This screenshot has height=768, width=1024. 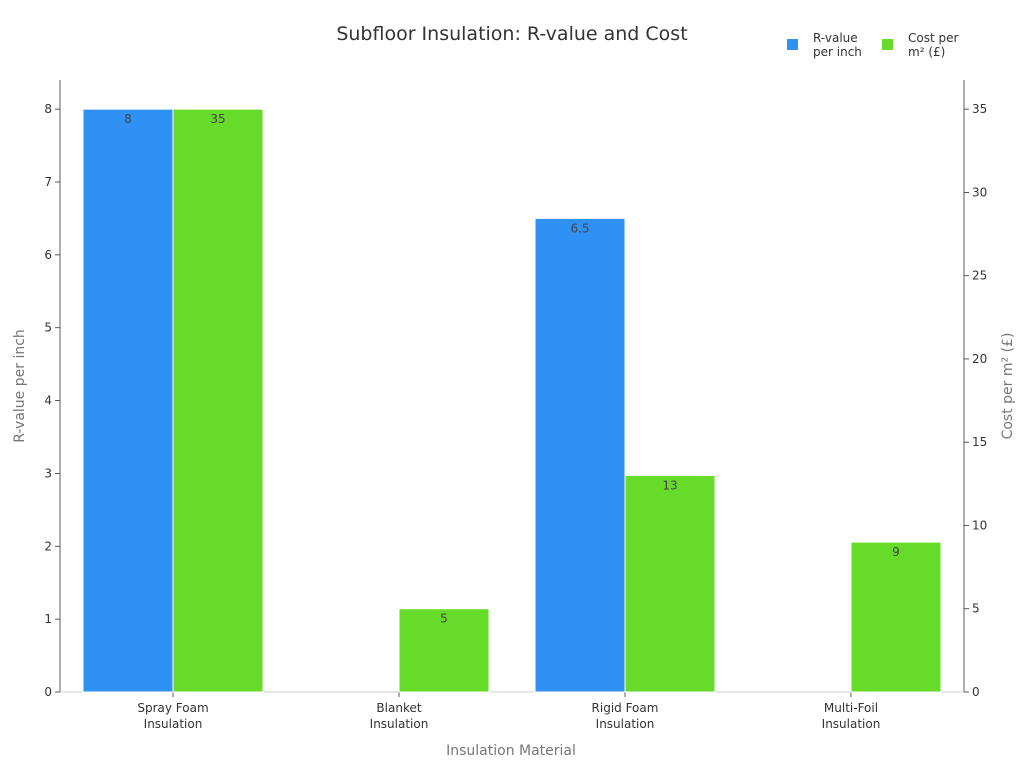 What do you see at coordinates (48, 182) in the screenshot?
I see `y-tick-label: 7` at bounding box center [48, 182].